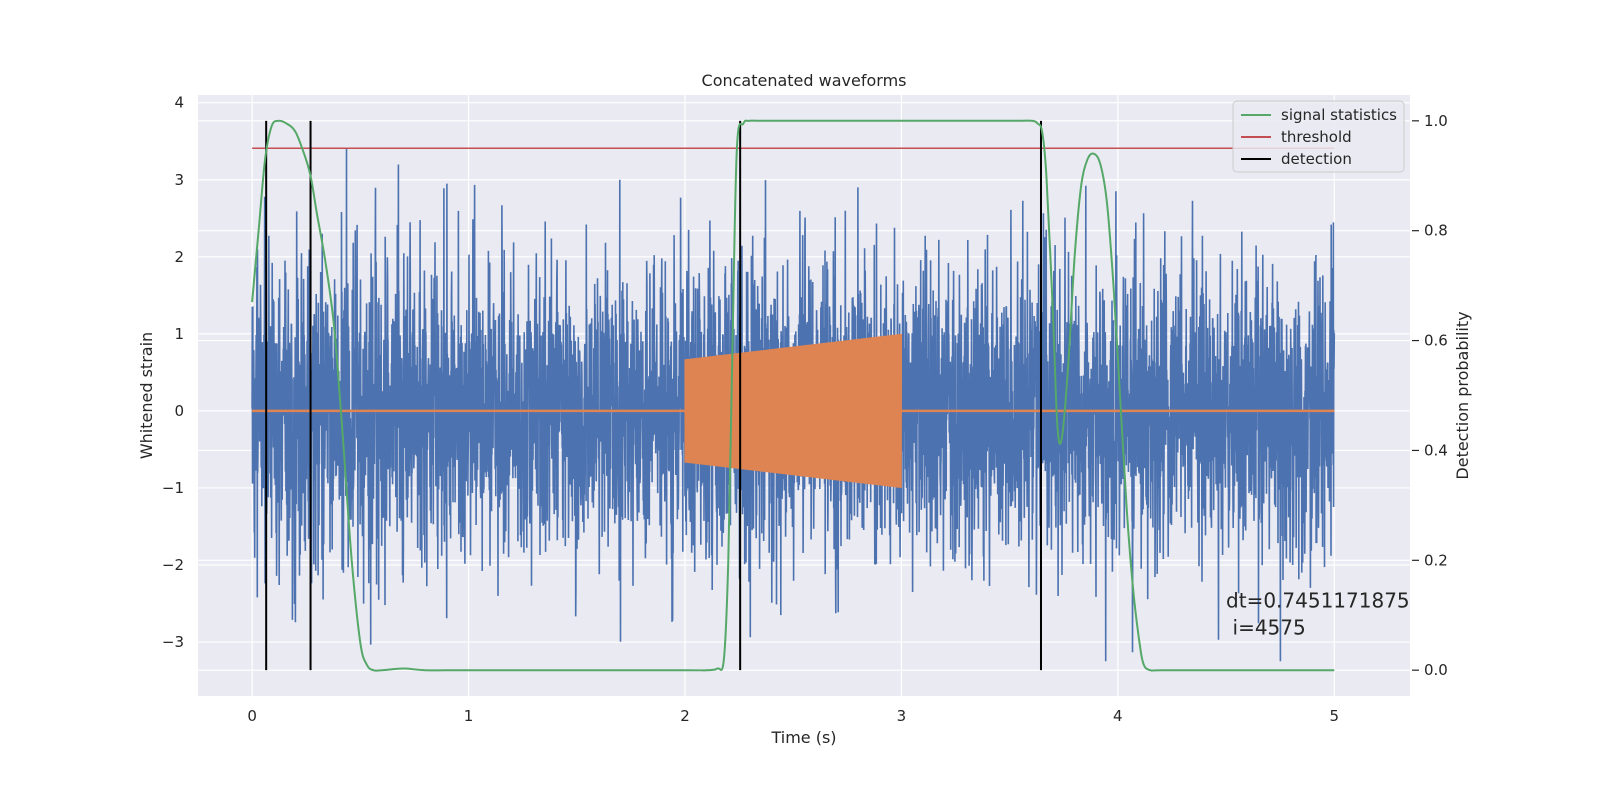 The image size is (1600, 800). Describe the element at coordinates (179, 180) in the screenshot. I see `y-tick-label-6: 3` at that location.